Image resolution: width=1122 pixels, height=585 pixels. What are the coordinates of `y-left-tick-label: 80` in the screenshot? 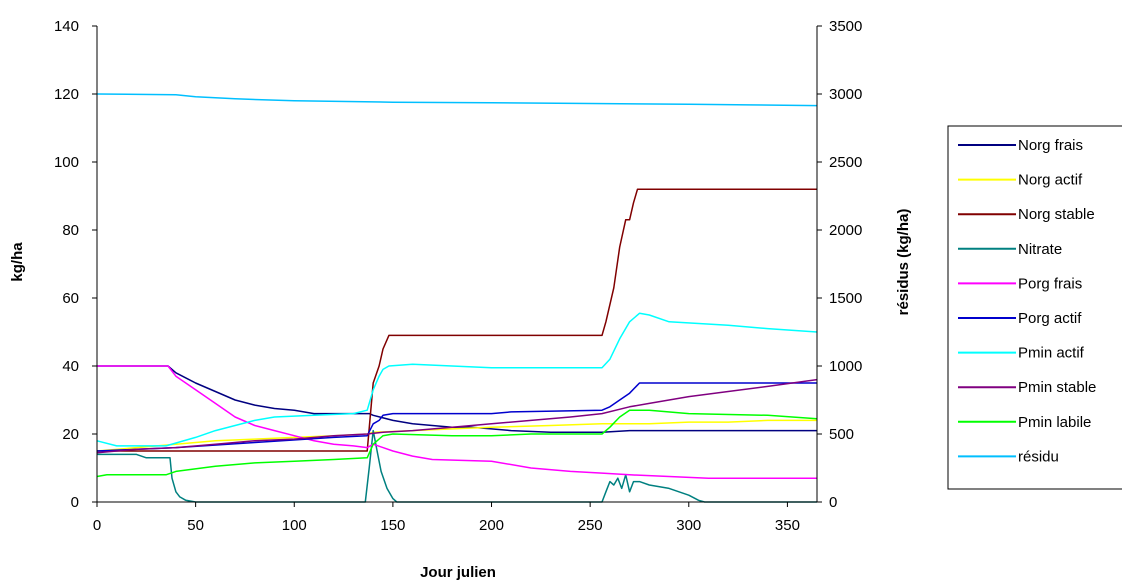 It's located at (70, 230).